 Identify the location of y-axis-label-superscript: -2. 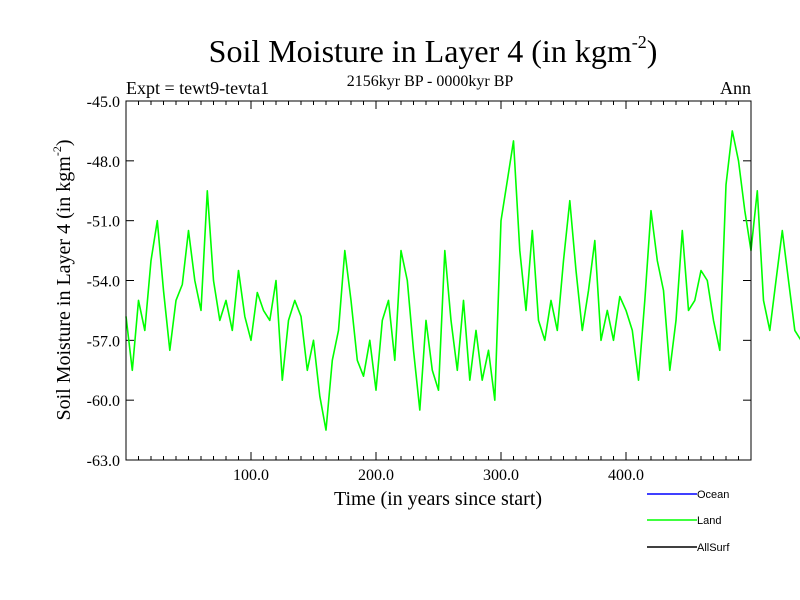
(57, 151).